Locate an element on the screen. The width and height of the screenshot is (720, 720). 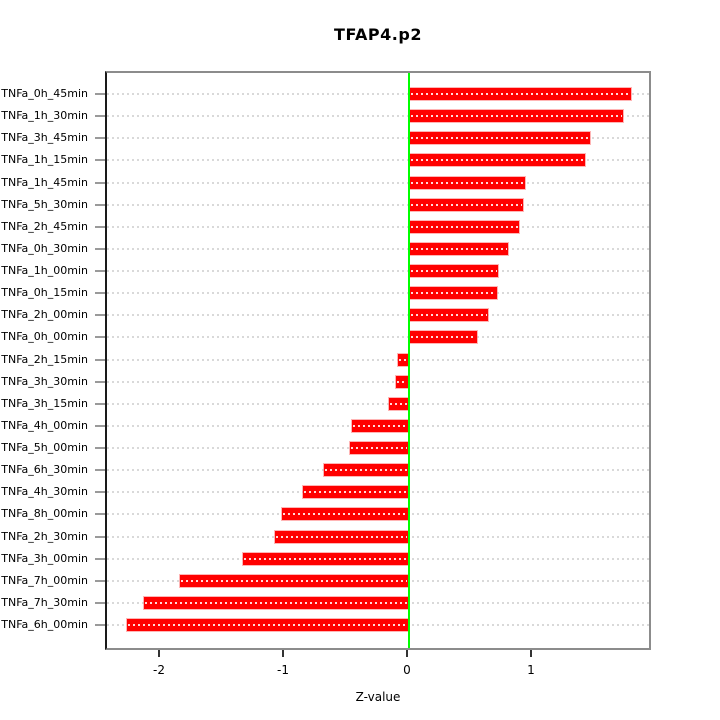
y-tick-label: TNFa_1h_00min is located at coordinates (44, 270).